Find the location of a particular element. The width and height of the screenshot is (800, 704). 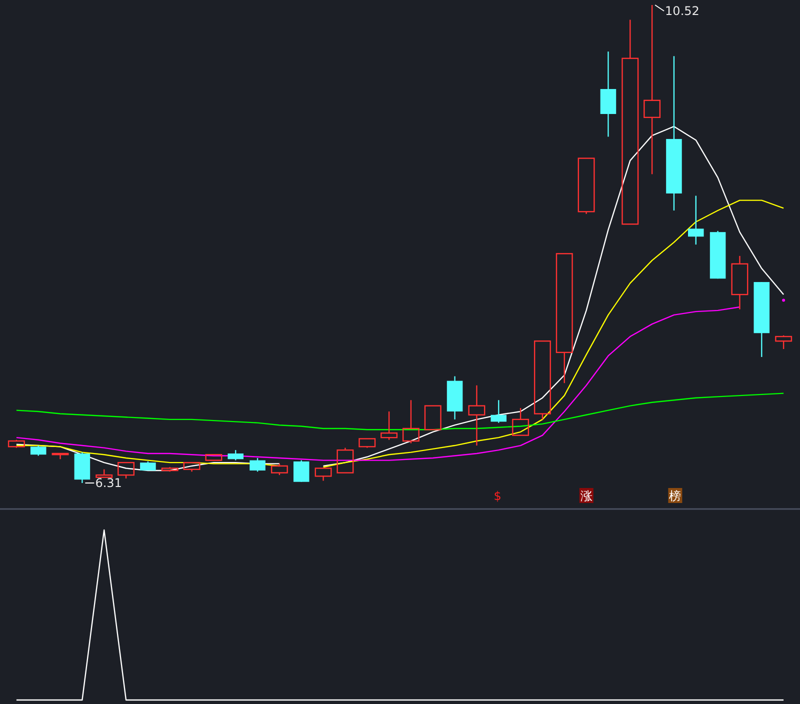

annotation: 6.31 is located at coordinates (108, 483).